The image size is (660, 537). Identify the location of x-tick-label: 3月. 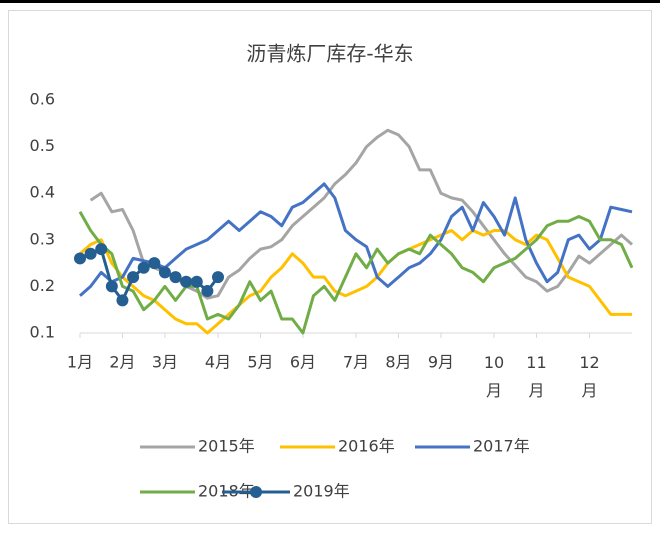
(165, 362).